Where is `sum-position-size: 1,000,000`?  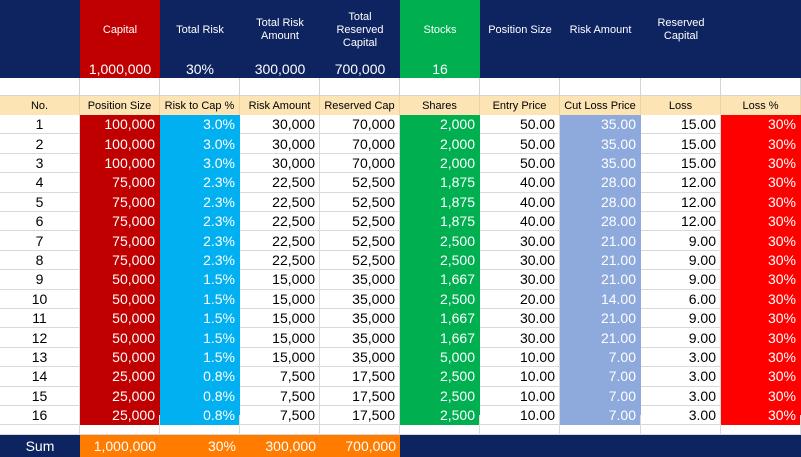 sum-position-size: 1,000,000 is located at coordinates (120, 446).